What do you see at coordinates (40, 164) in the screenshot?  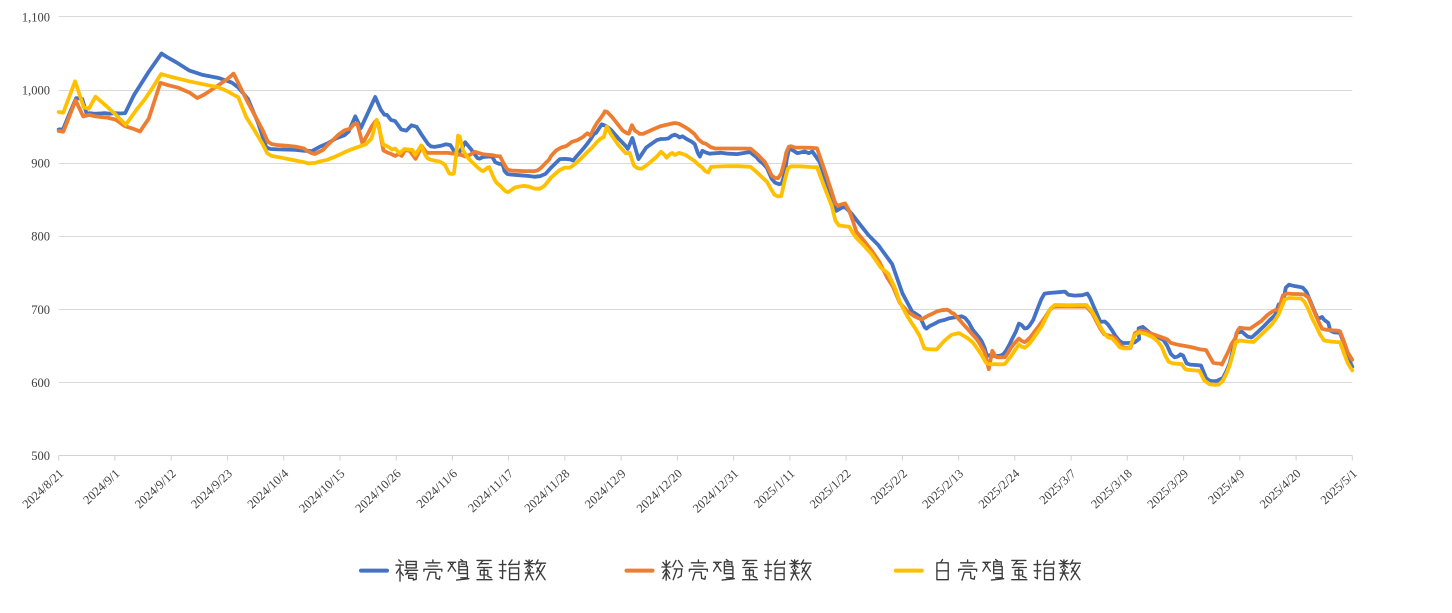 I see `svg-text: 900` at bounding box center [40, 164].